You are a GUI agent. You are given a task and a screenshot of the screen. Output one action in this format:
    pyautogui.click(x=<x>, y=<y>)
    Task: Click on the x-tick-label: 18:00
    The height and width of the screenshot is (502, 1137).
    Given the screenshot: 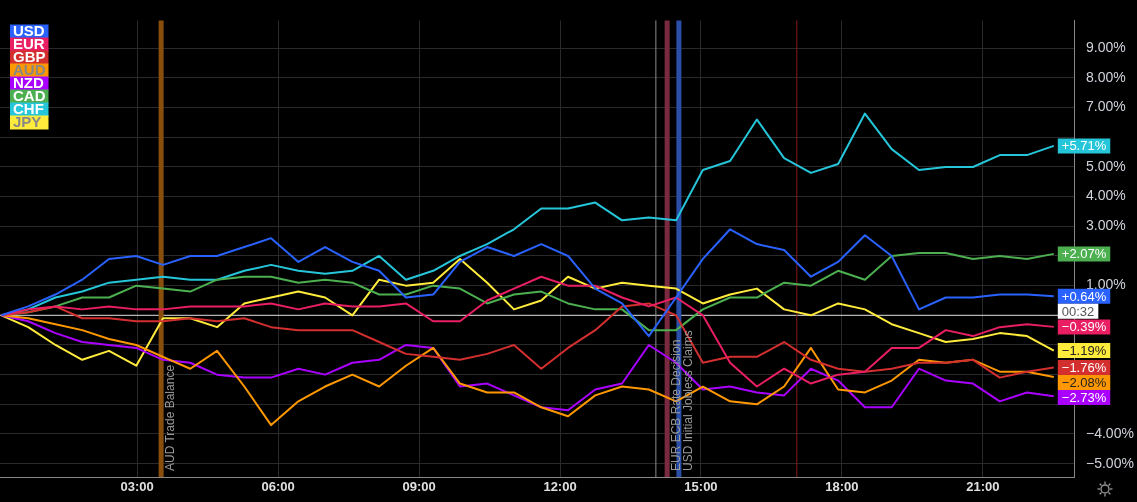 What is the action you would take?
    pyautogui.click(x=842, y=487)
    